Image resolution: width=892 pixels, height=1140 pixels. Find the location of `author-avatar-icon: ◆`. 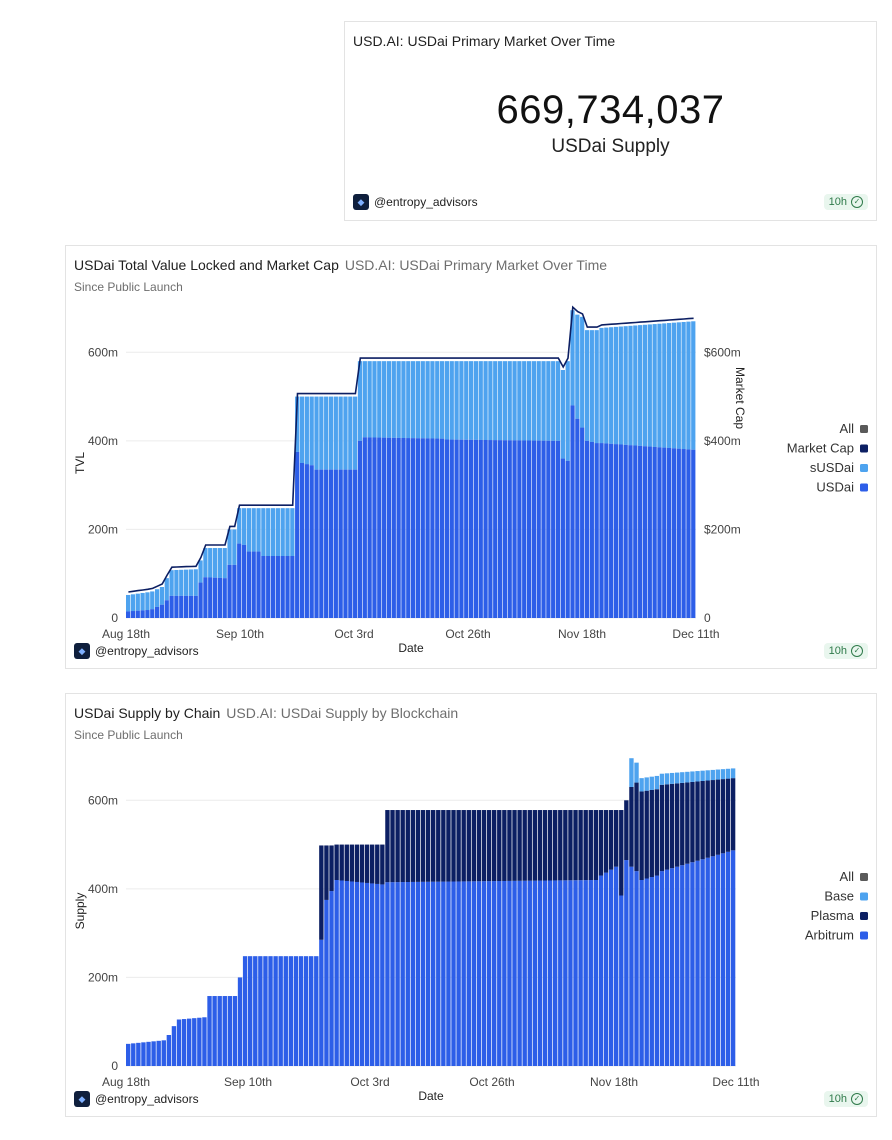

author-avatar-icon: ◆ is located at coordinates (82, 651).